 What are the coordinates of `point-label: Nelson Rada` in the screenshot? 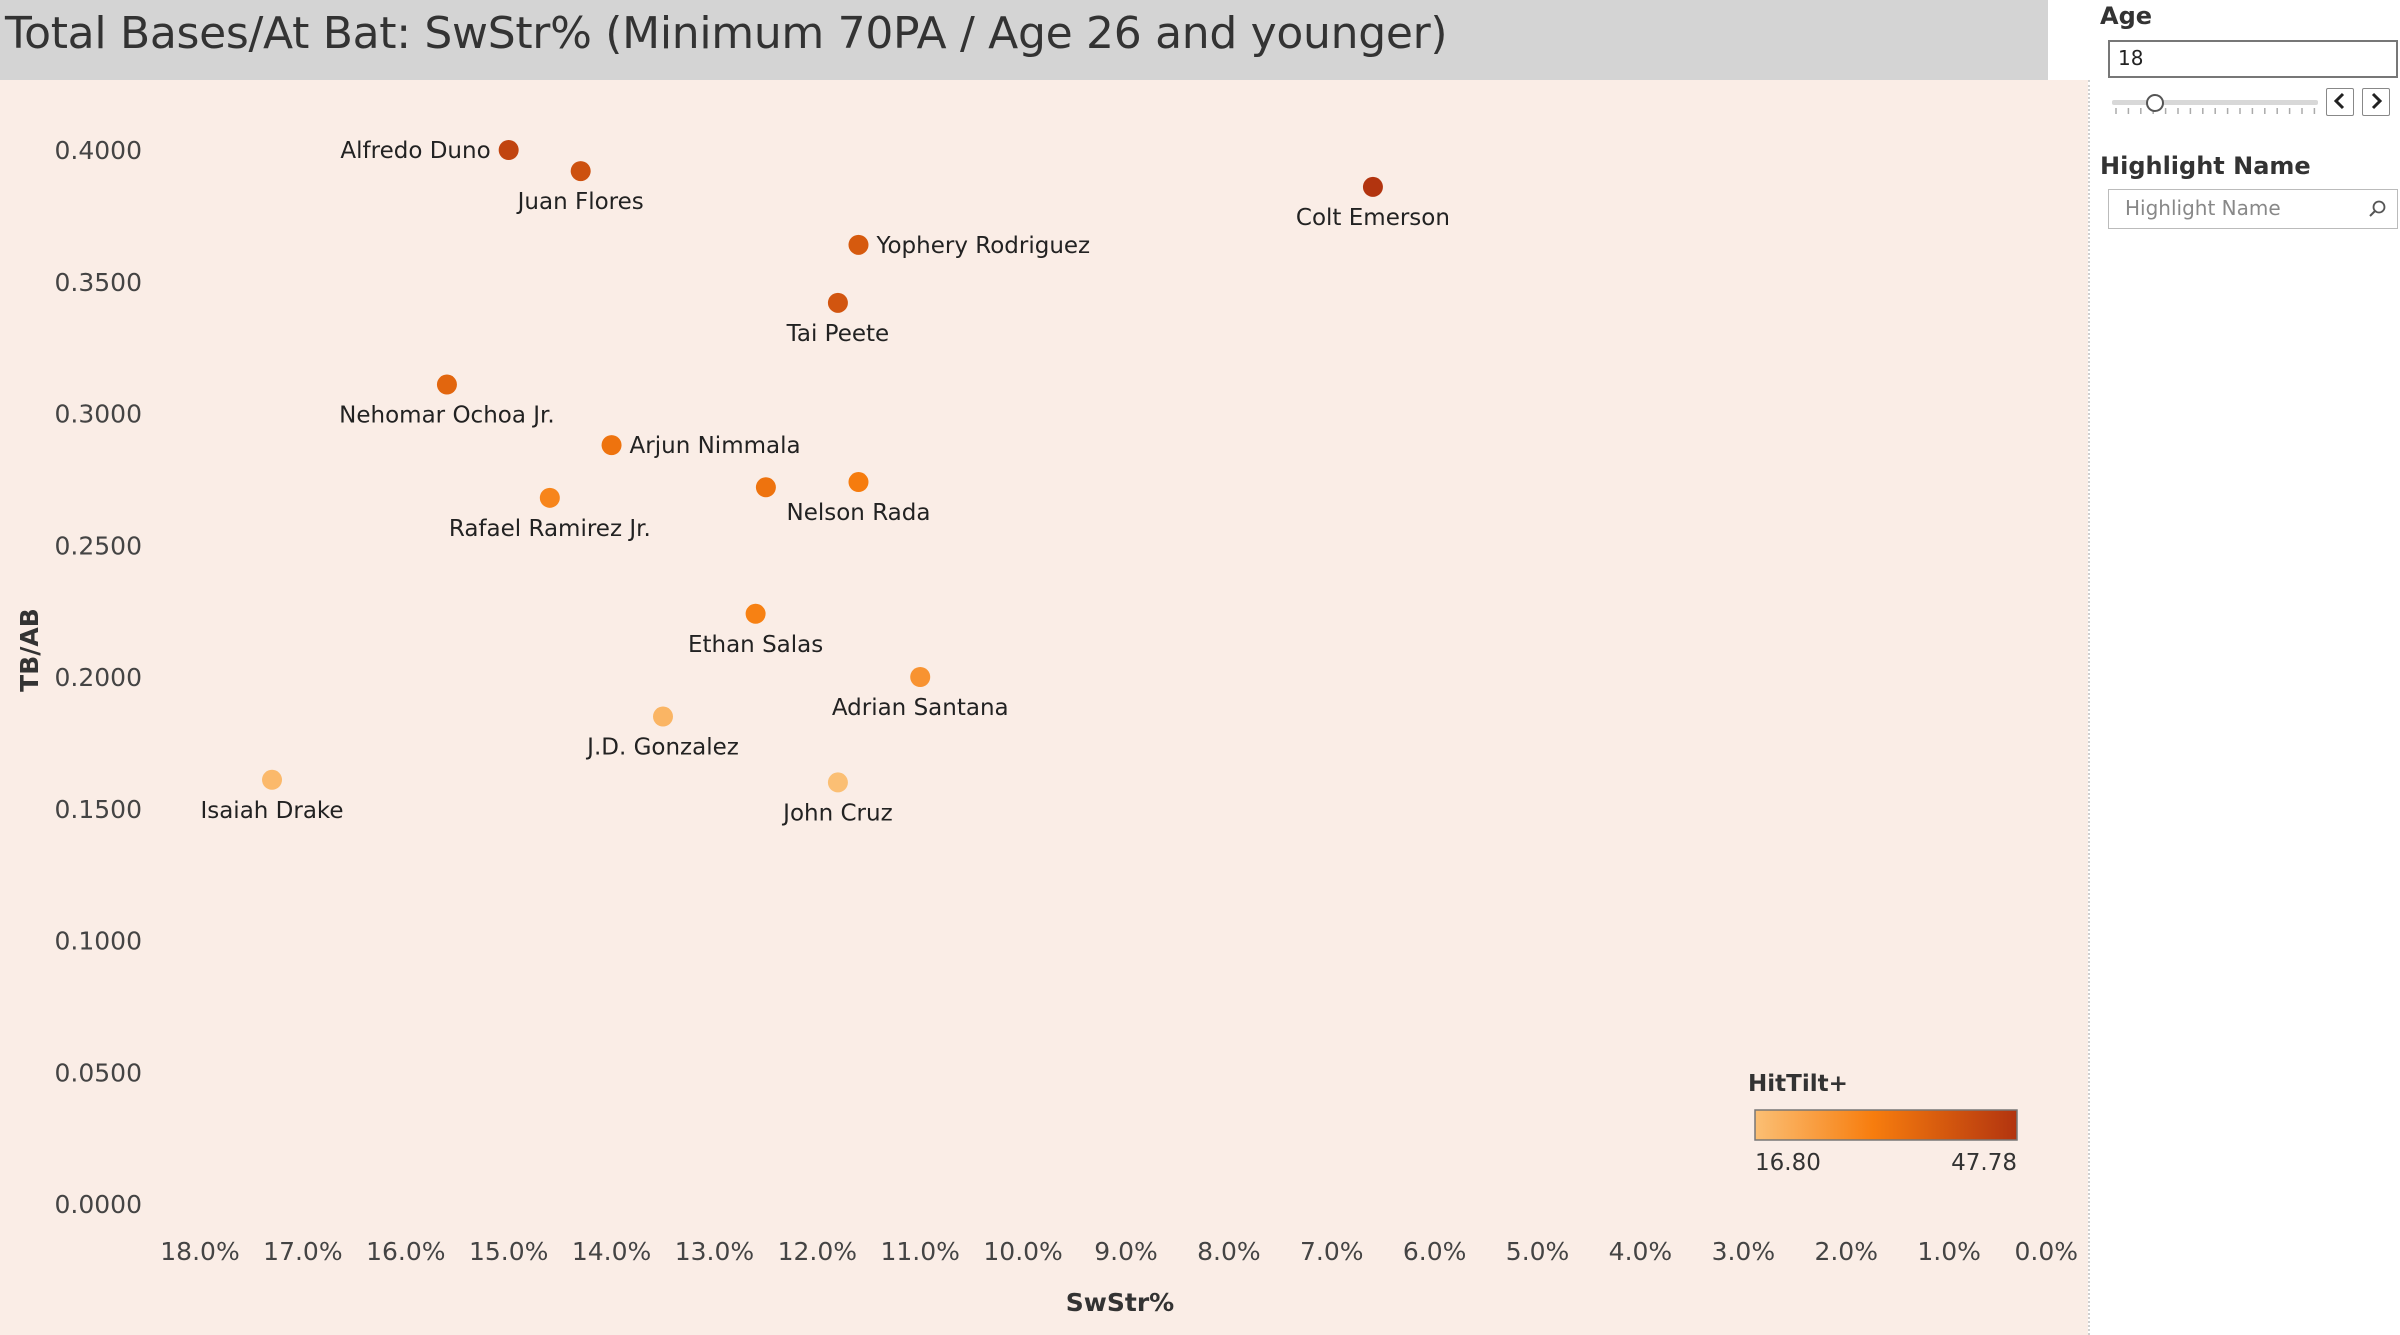 It's located at (859, 513).